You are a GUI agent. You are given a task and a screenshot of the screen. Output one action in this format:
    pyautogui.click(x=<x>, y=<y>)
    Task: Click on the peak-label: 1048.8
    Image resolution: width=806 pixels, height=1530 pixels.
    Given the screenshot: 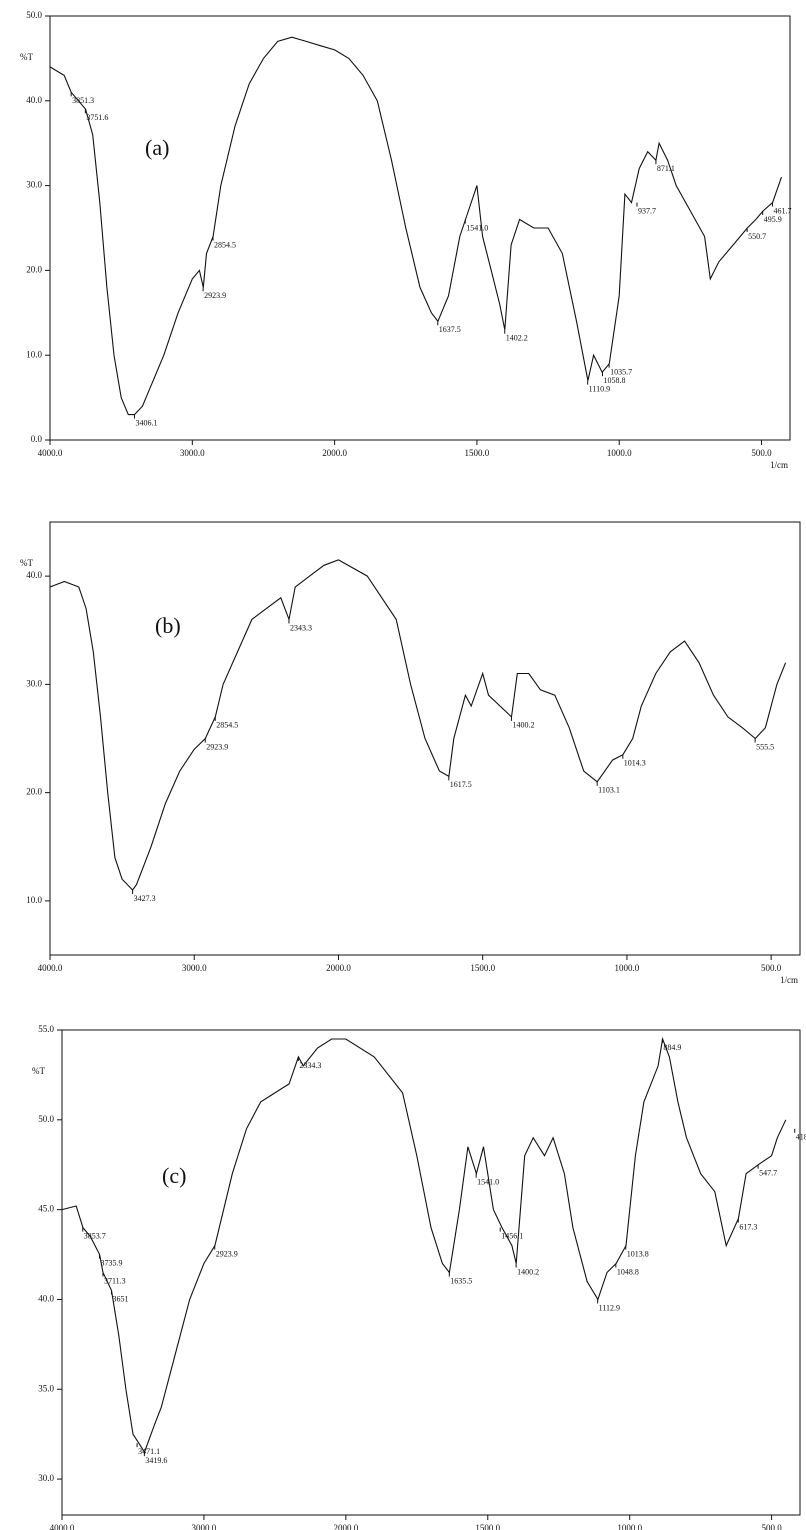 What is the action you would take?
    pyautogui.click(x=628, y=1271)
    